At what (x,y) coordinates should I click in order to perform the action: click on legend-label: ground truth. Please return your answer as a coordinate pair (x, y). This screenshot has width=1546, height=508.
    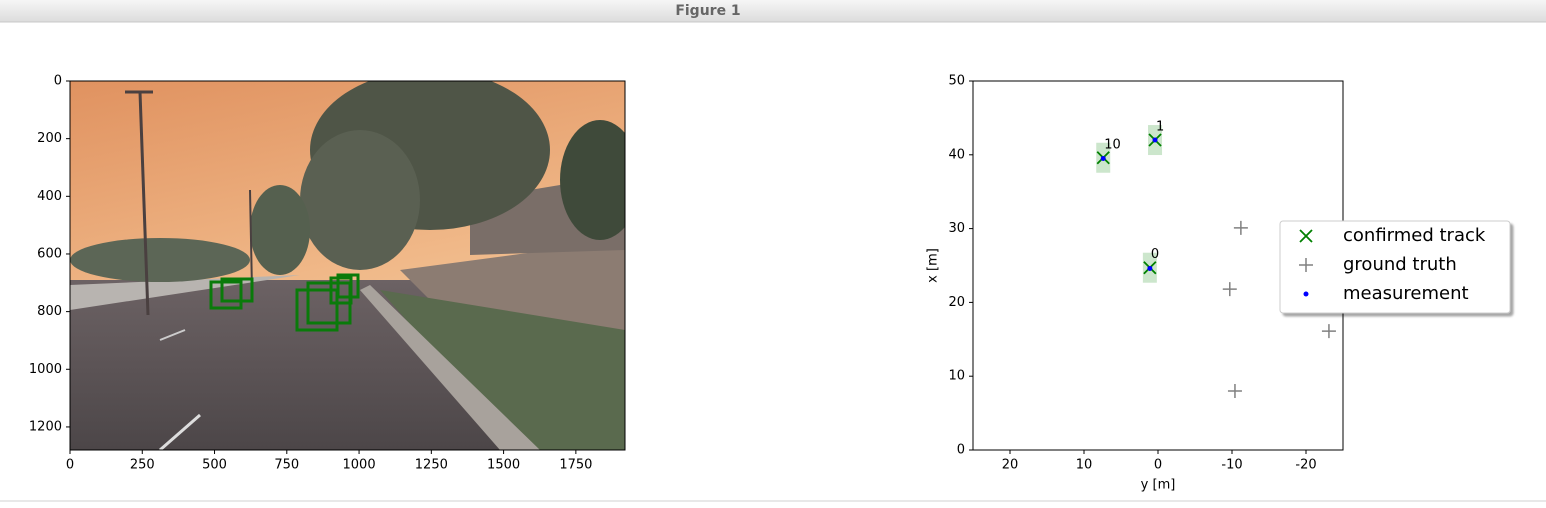
    Looking at the image, I should click on (1400, 264).